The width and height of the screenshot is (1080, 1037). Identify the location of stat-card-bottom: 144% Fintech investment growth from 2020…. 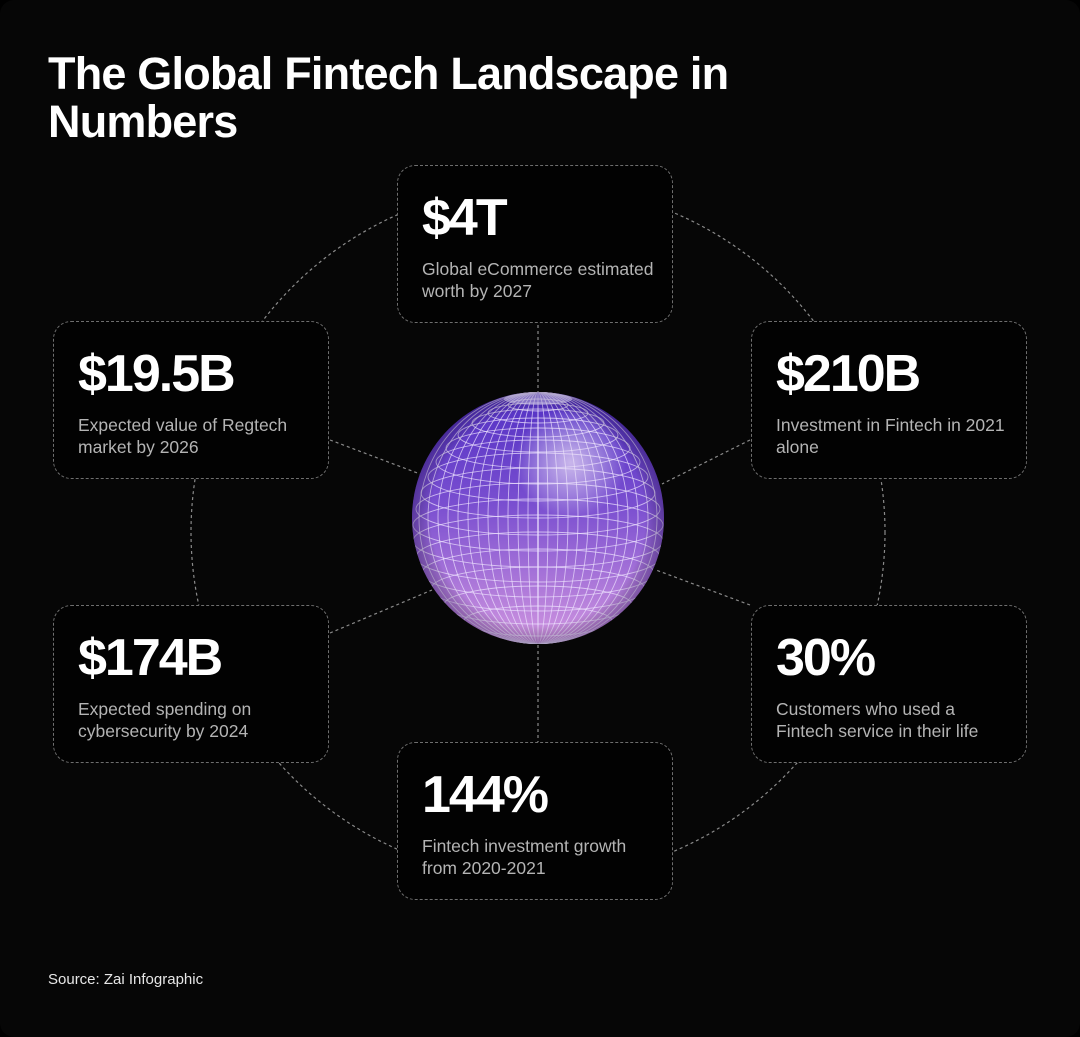
(535, 821).